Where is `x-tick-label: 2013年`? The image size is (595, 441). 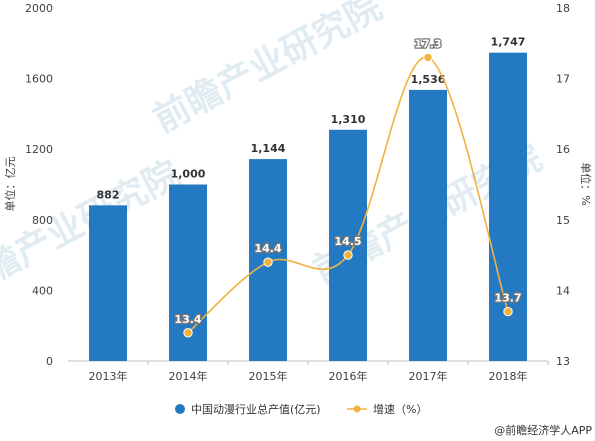
x-tick-label: 2013年 is located at coordinates (108, 376).